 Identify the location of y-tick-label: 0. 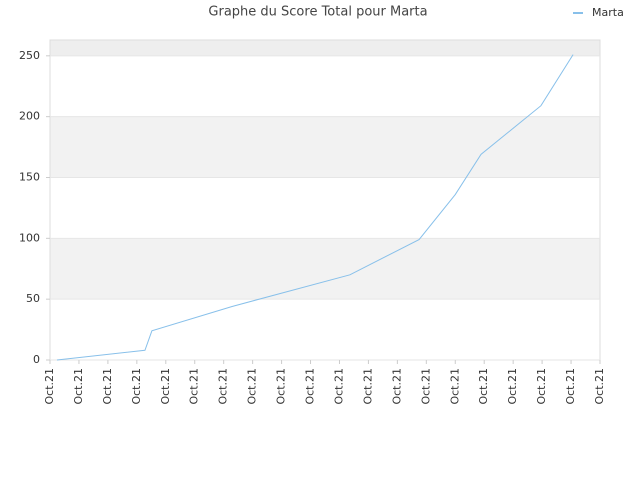
(36, 359).